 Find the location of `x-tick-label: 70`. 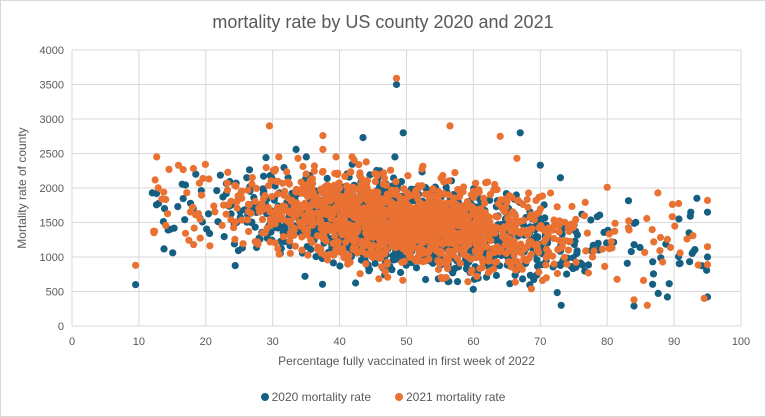

x-tick-label: 70 is located at coordinates (540, 342).